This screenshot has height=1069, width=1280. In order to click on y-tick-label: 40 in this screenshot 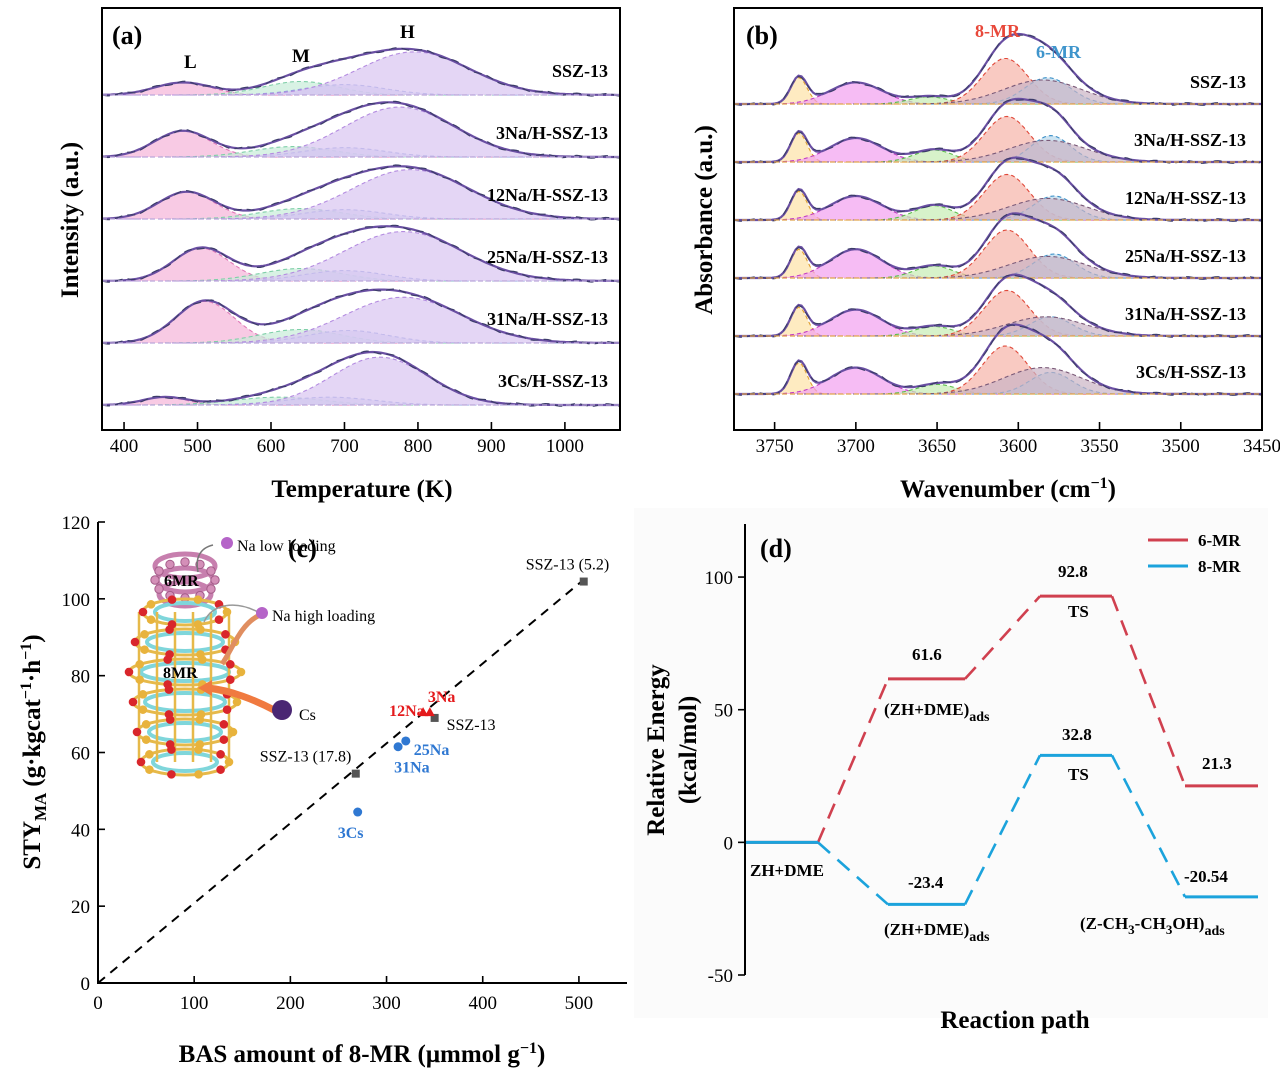, I will do `click(80, 830)`.